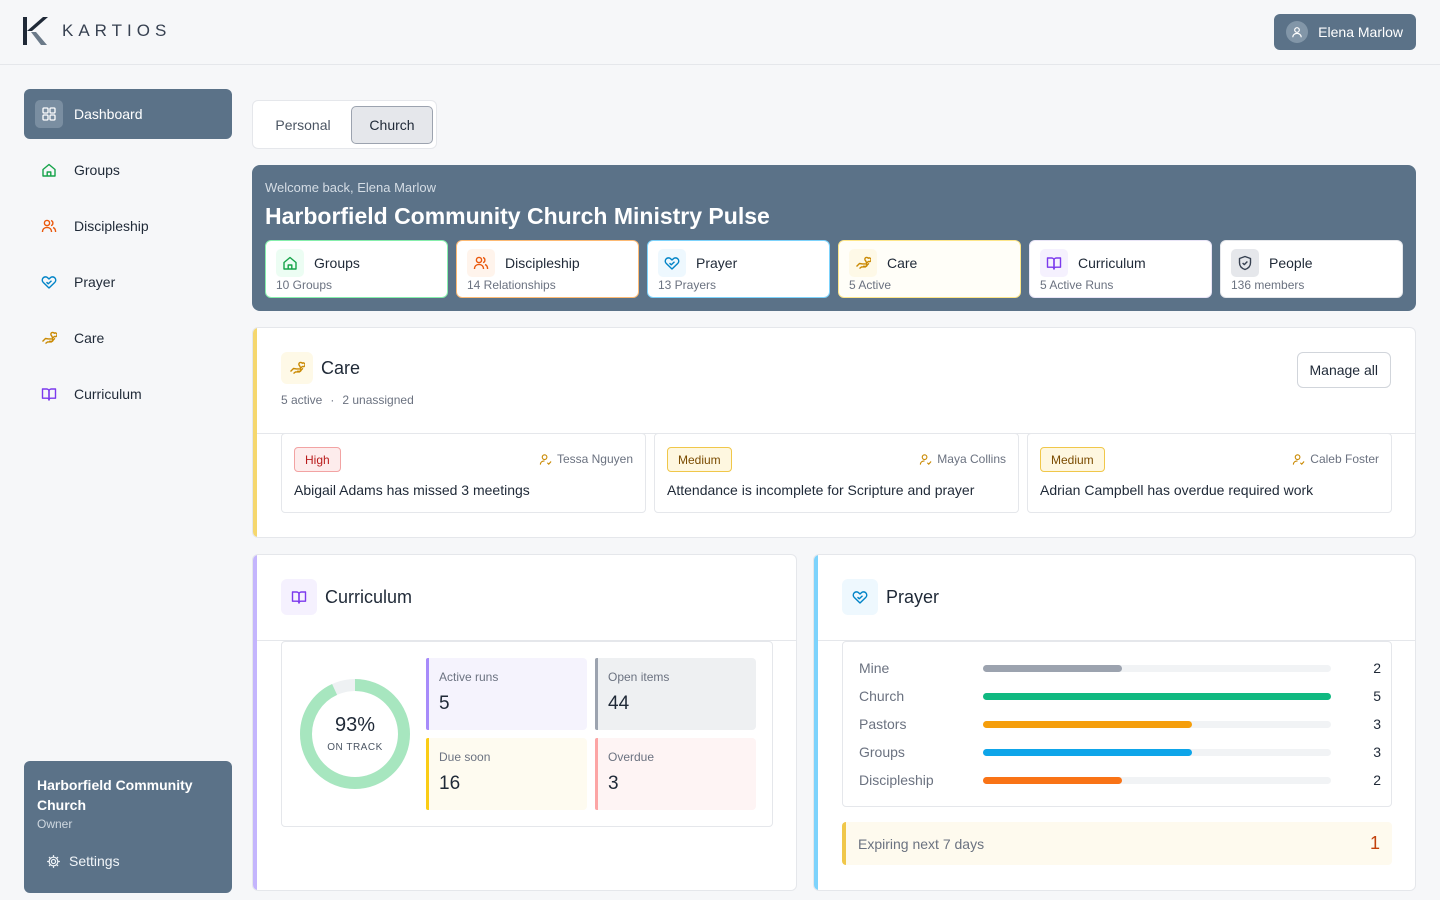 The height and width of the screenshot is (900, 1440). Describe the element at coordinates (96, 31) in the screenshot. I see `brand-logo: KARTIOS` at that location.